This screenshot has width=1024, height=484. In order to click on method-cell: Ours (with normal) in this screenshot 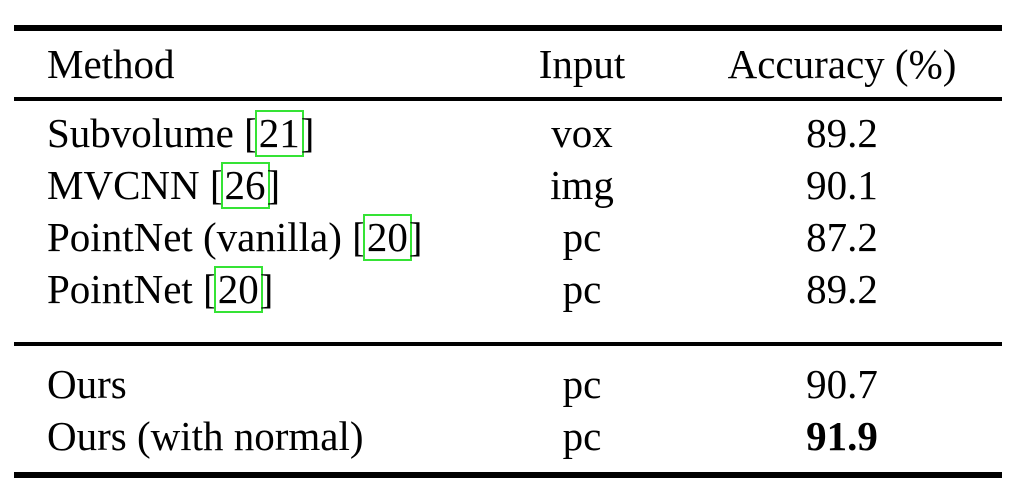, I will do `click(248, 436)`.